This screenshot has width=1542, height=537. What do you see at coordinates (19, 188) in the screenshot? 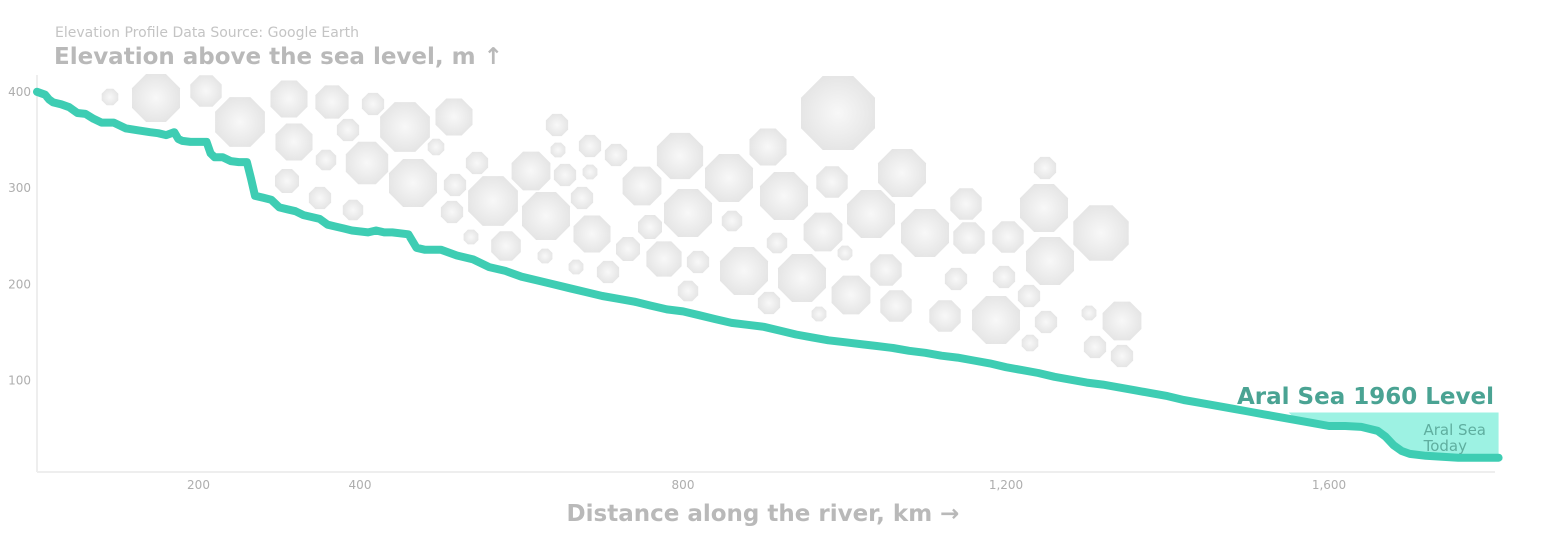
I see `y-tick-label: 300` at bounding box center [19, 188].